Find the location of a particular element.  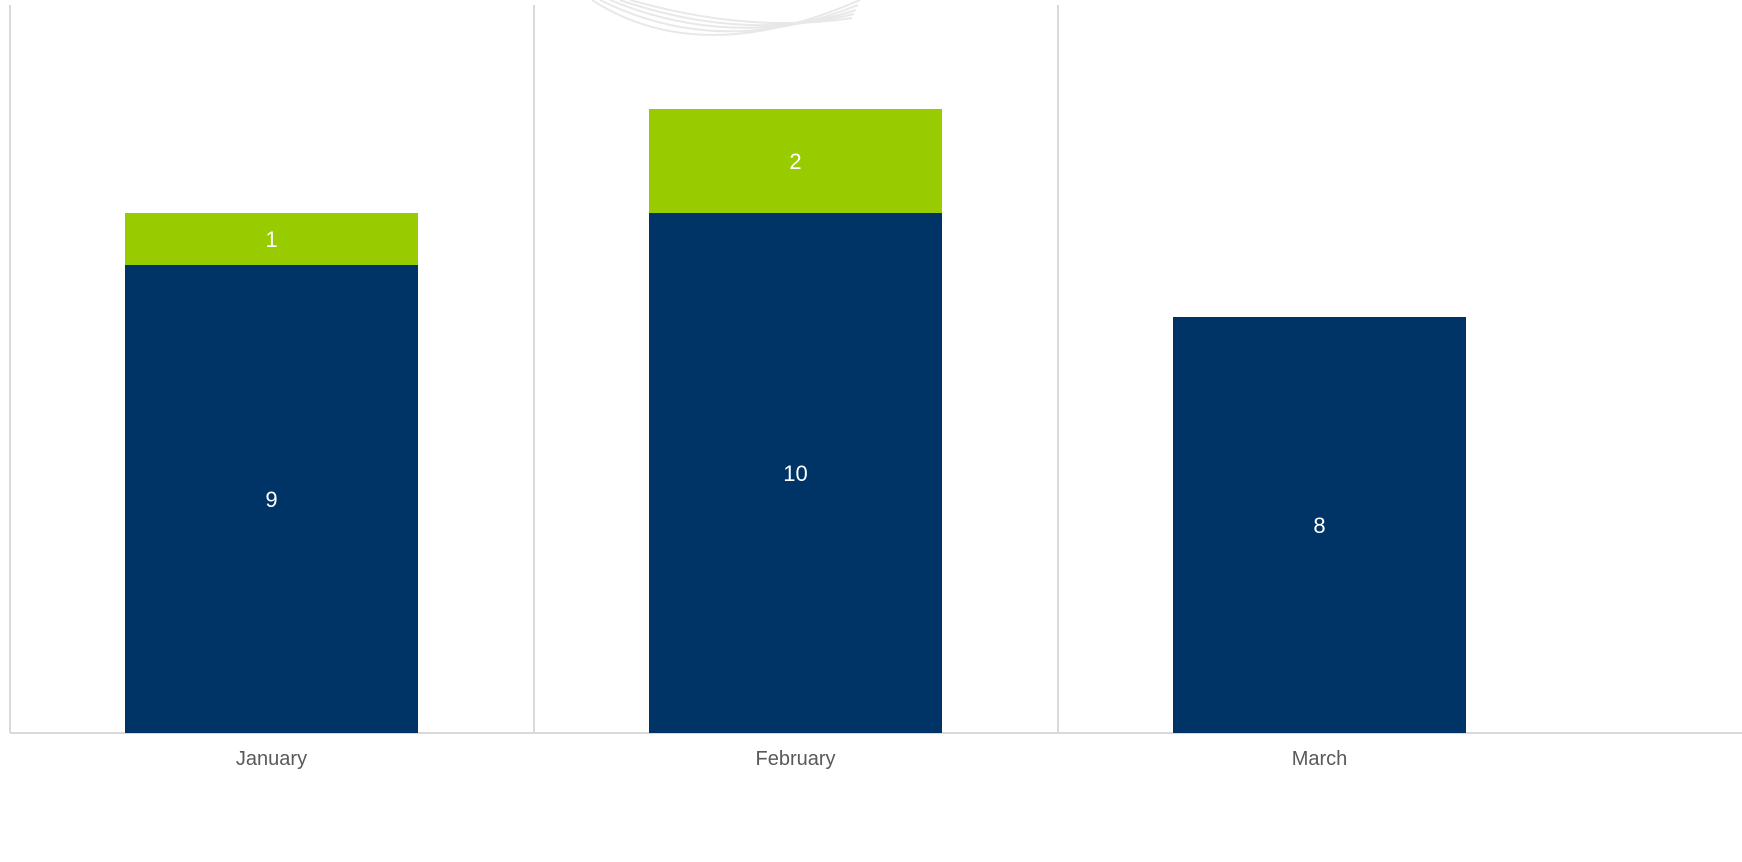

data-label-january-series-0: 9 is located at coordinates (271, 499).